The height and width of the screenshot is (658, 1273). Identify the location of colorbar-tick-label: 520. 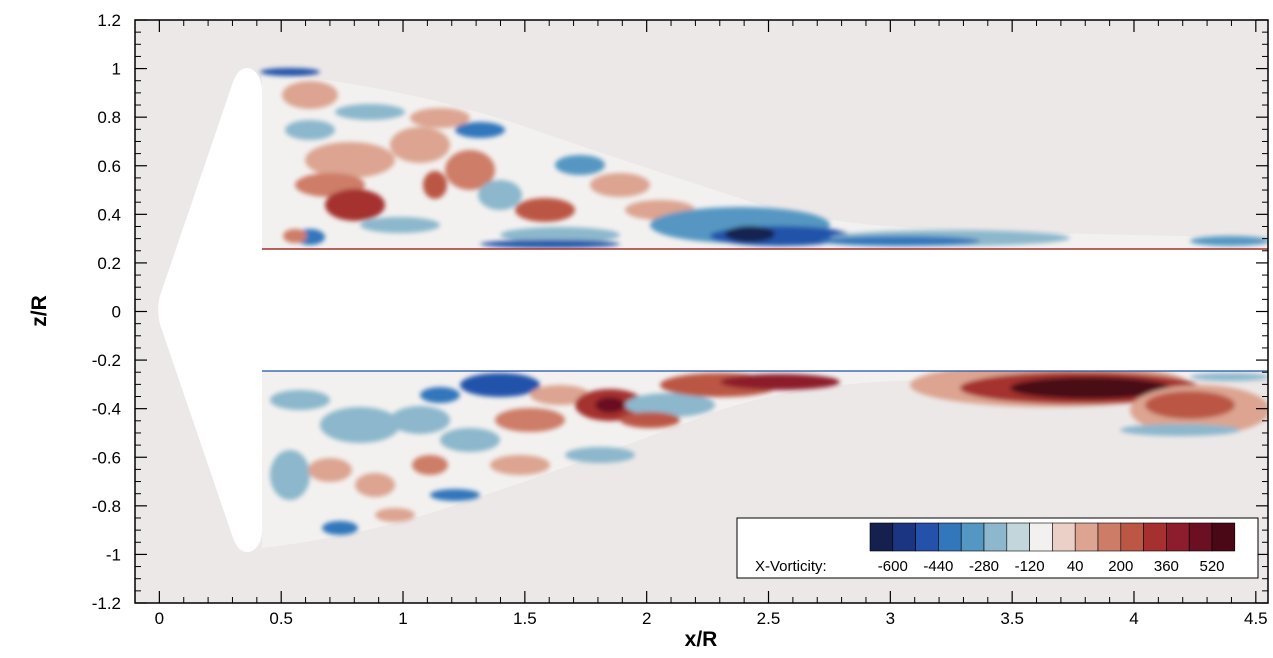
(1211, 566).